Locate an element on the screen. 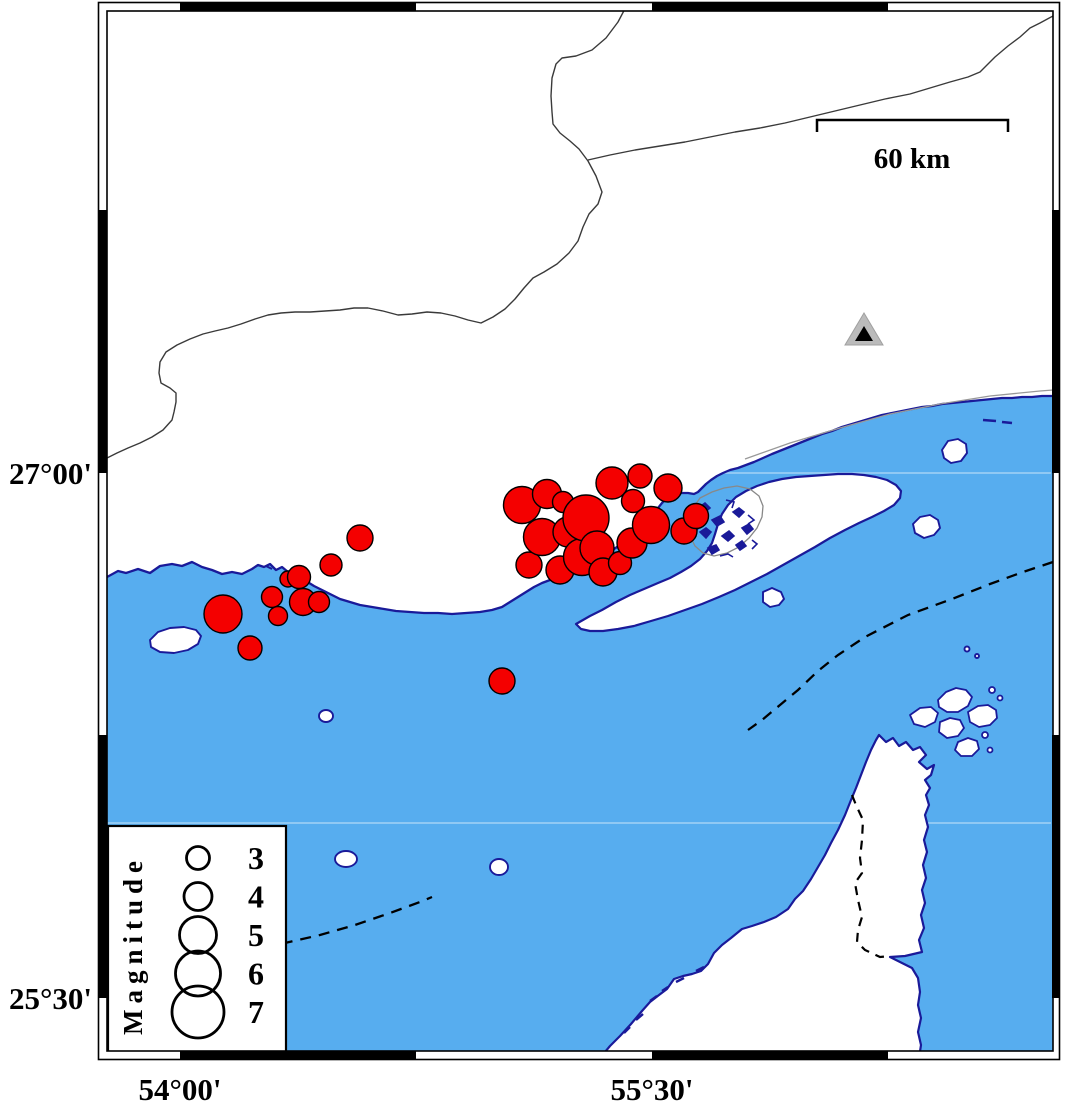 The height and width of the screenshot is (1113, 1066). island-hengam is located at coordinates (773, 597).